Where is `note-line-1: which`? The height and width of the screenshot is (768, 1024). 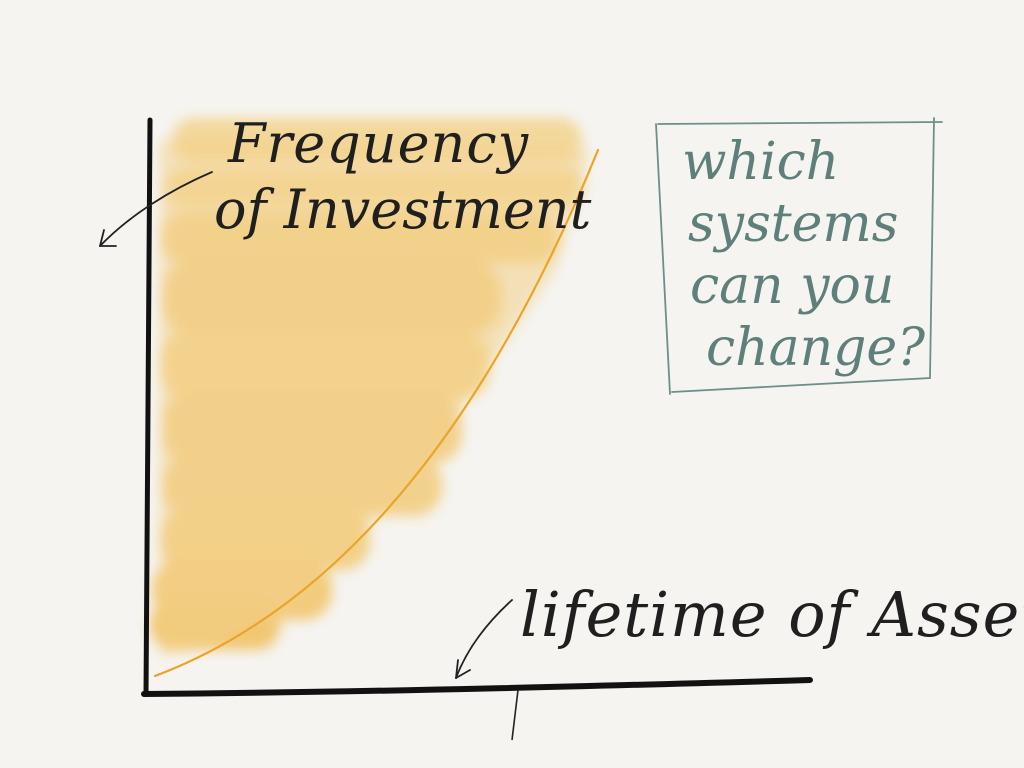
note-line-1: which is located at coordinates (761, 162).